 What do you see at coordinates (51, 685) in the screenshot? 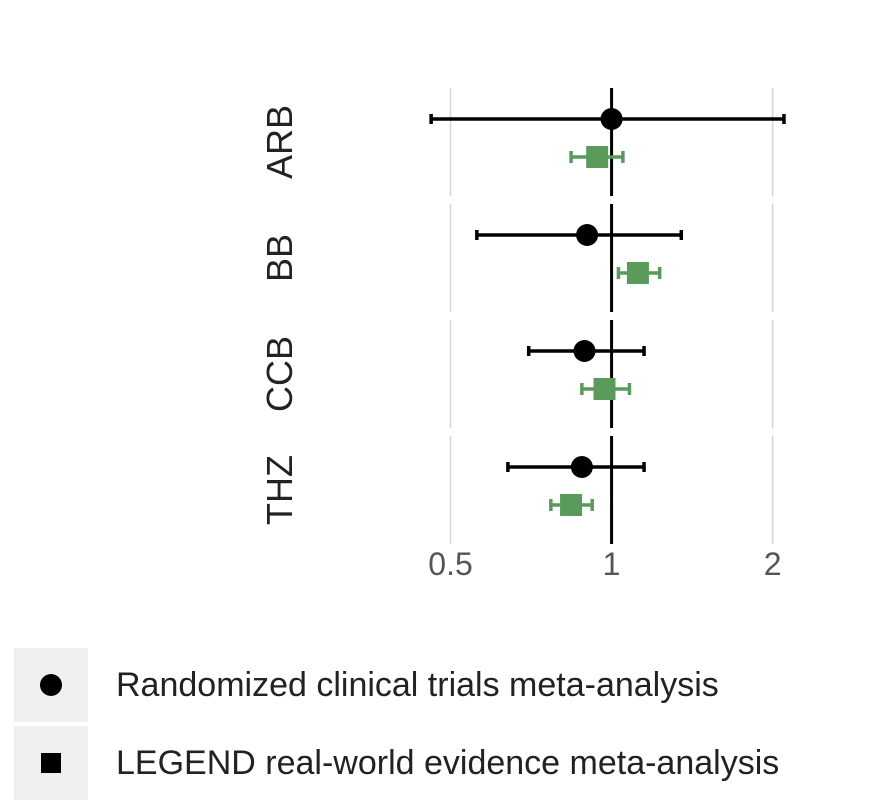
I see `circle-marker-icon` at bounding box center [51, 685].